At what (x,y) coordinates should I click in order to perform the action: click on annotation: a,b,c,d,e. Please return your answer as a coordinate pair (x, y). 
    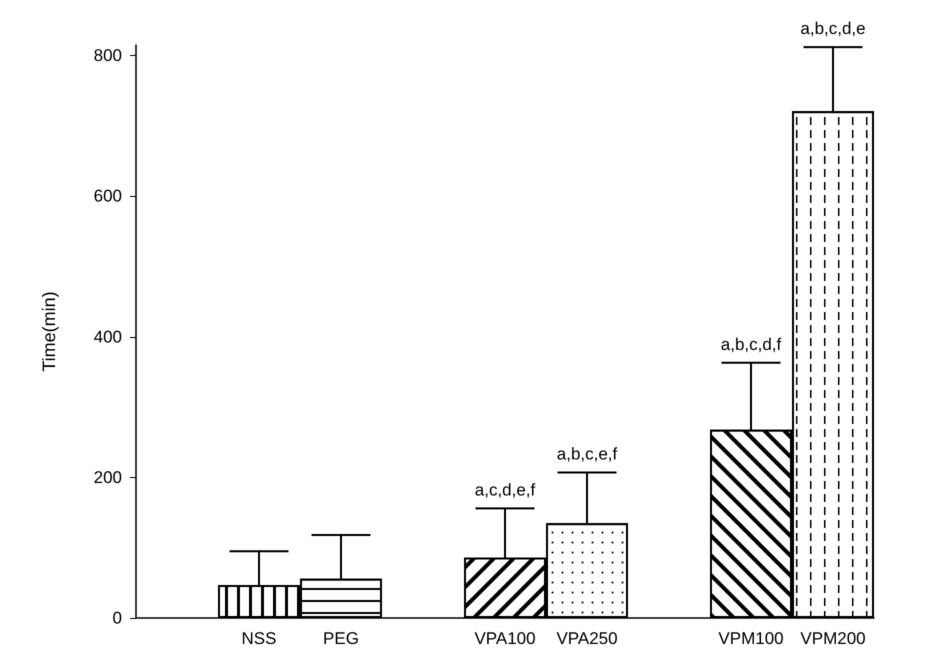
    Looking at the image, I should click on (833, 28).